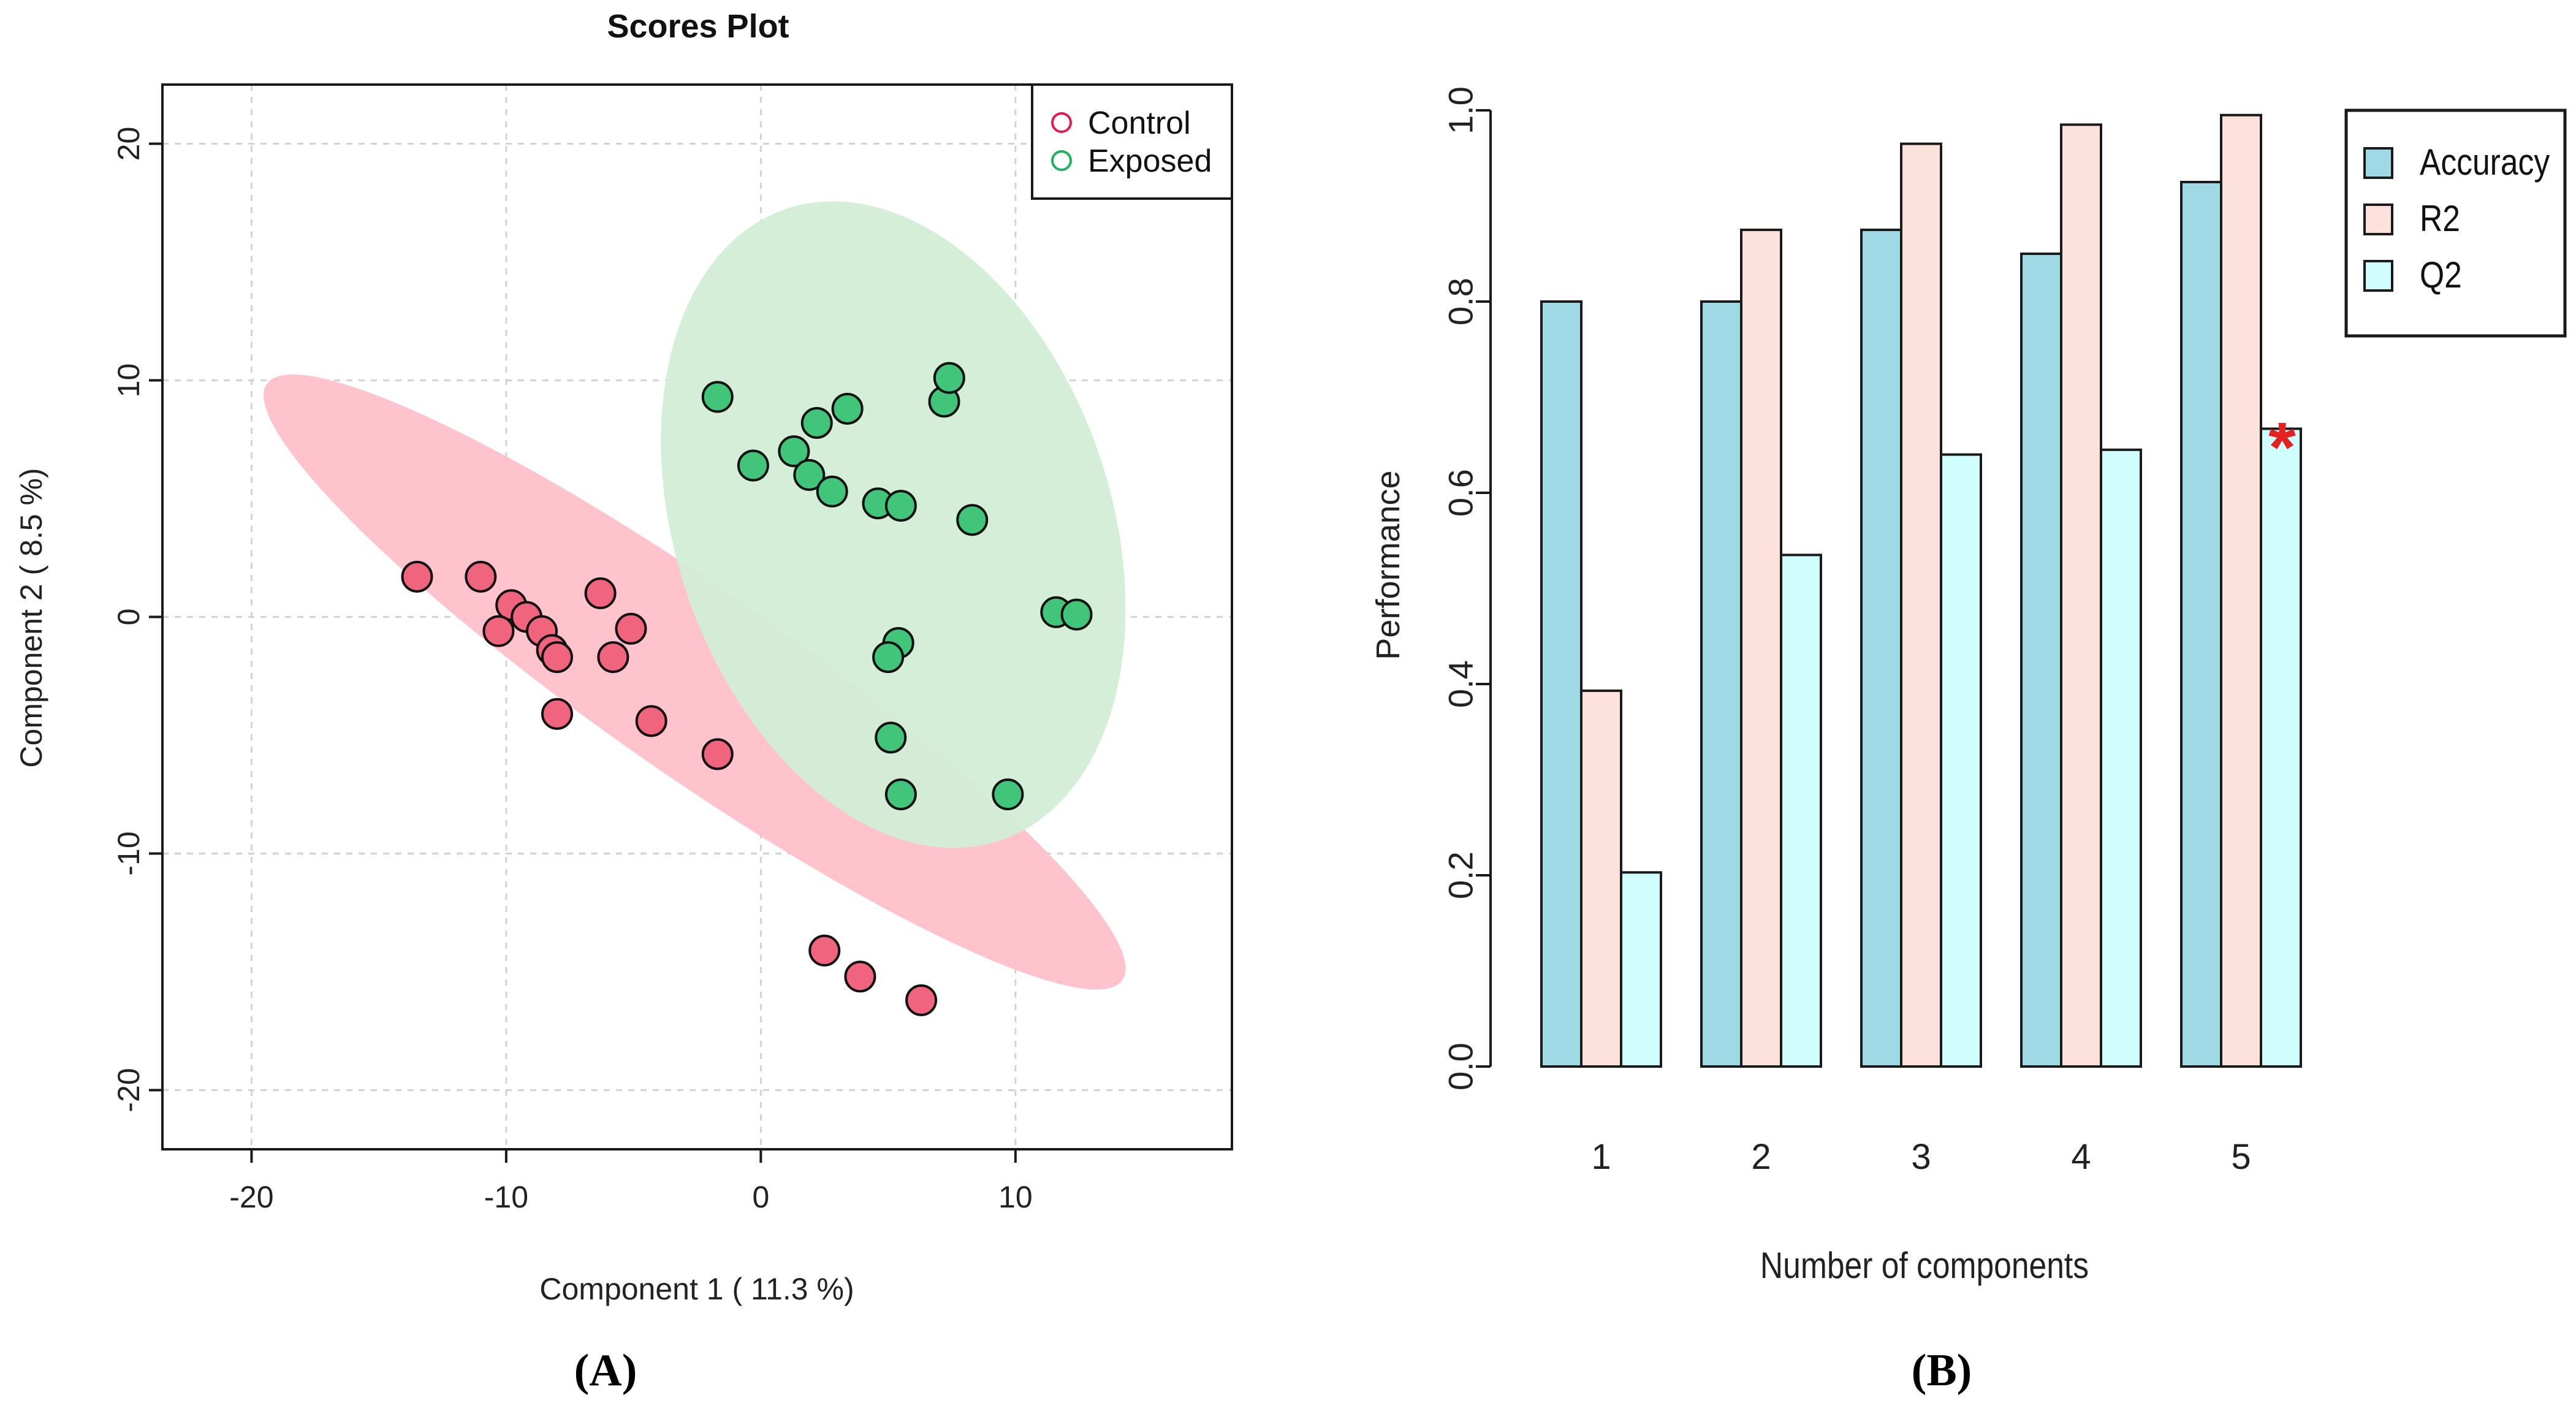 Image resolution: width=2576 pixels, height=1411 pixels. What do you see at coordinates (1467, 588) in the screenshot?
I see `performance-y-axis: 0.0 0.2 0.4 0.6 0.8 1.0` at bounding box center [1467, 588].